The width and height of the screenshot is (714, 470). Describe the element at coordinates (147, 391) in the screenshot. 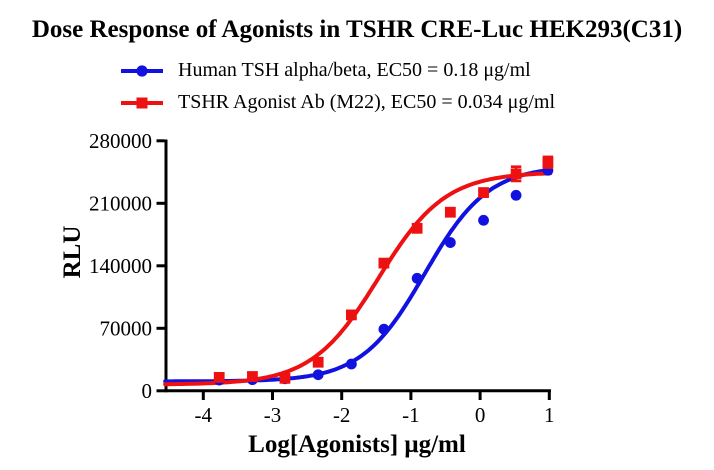

I see `y-tick-label: 0` at that location.